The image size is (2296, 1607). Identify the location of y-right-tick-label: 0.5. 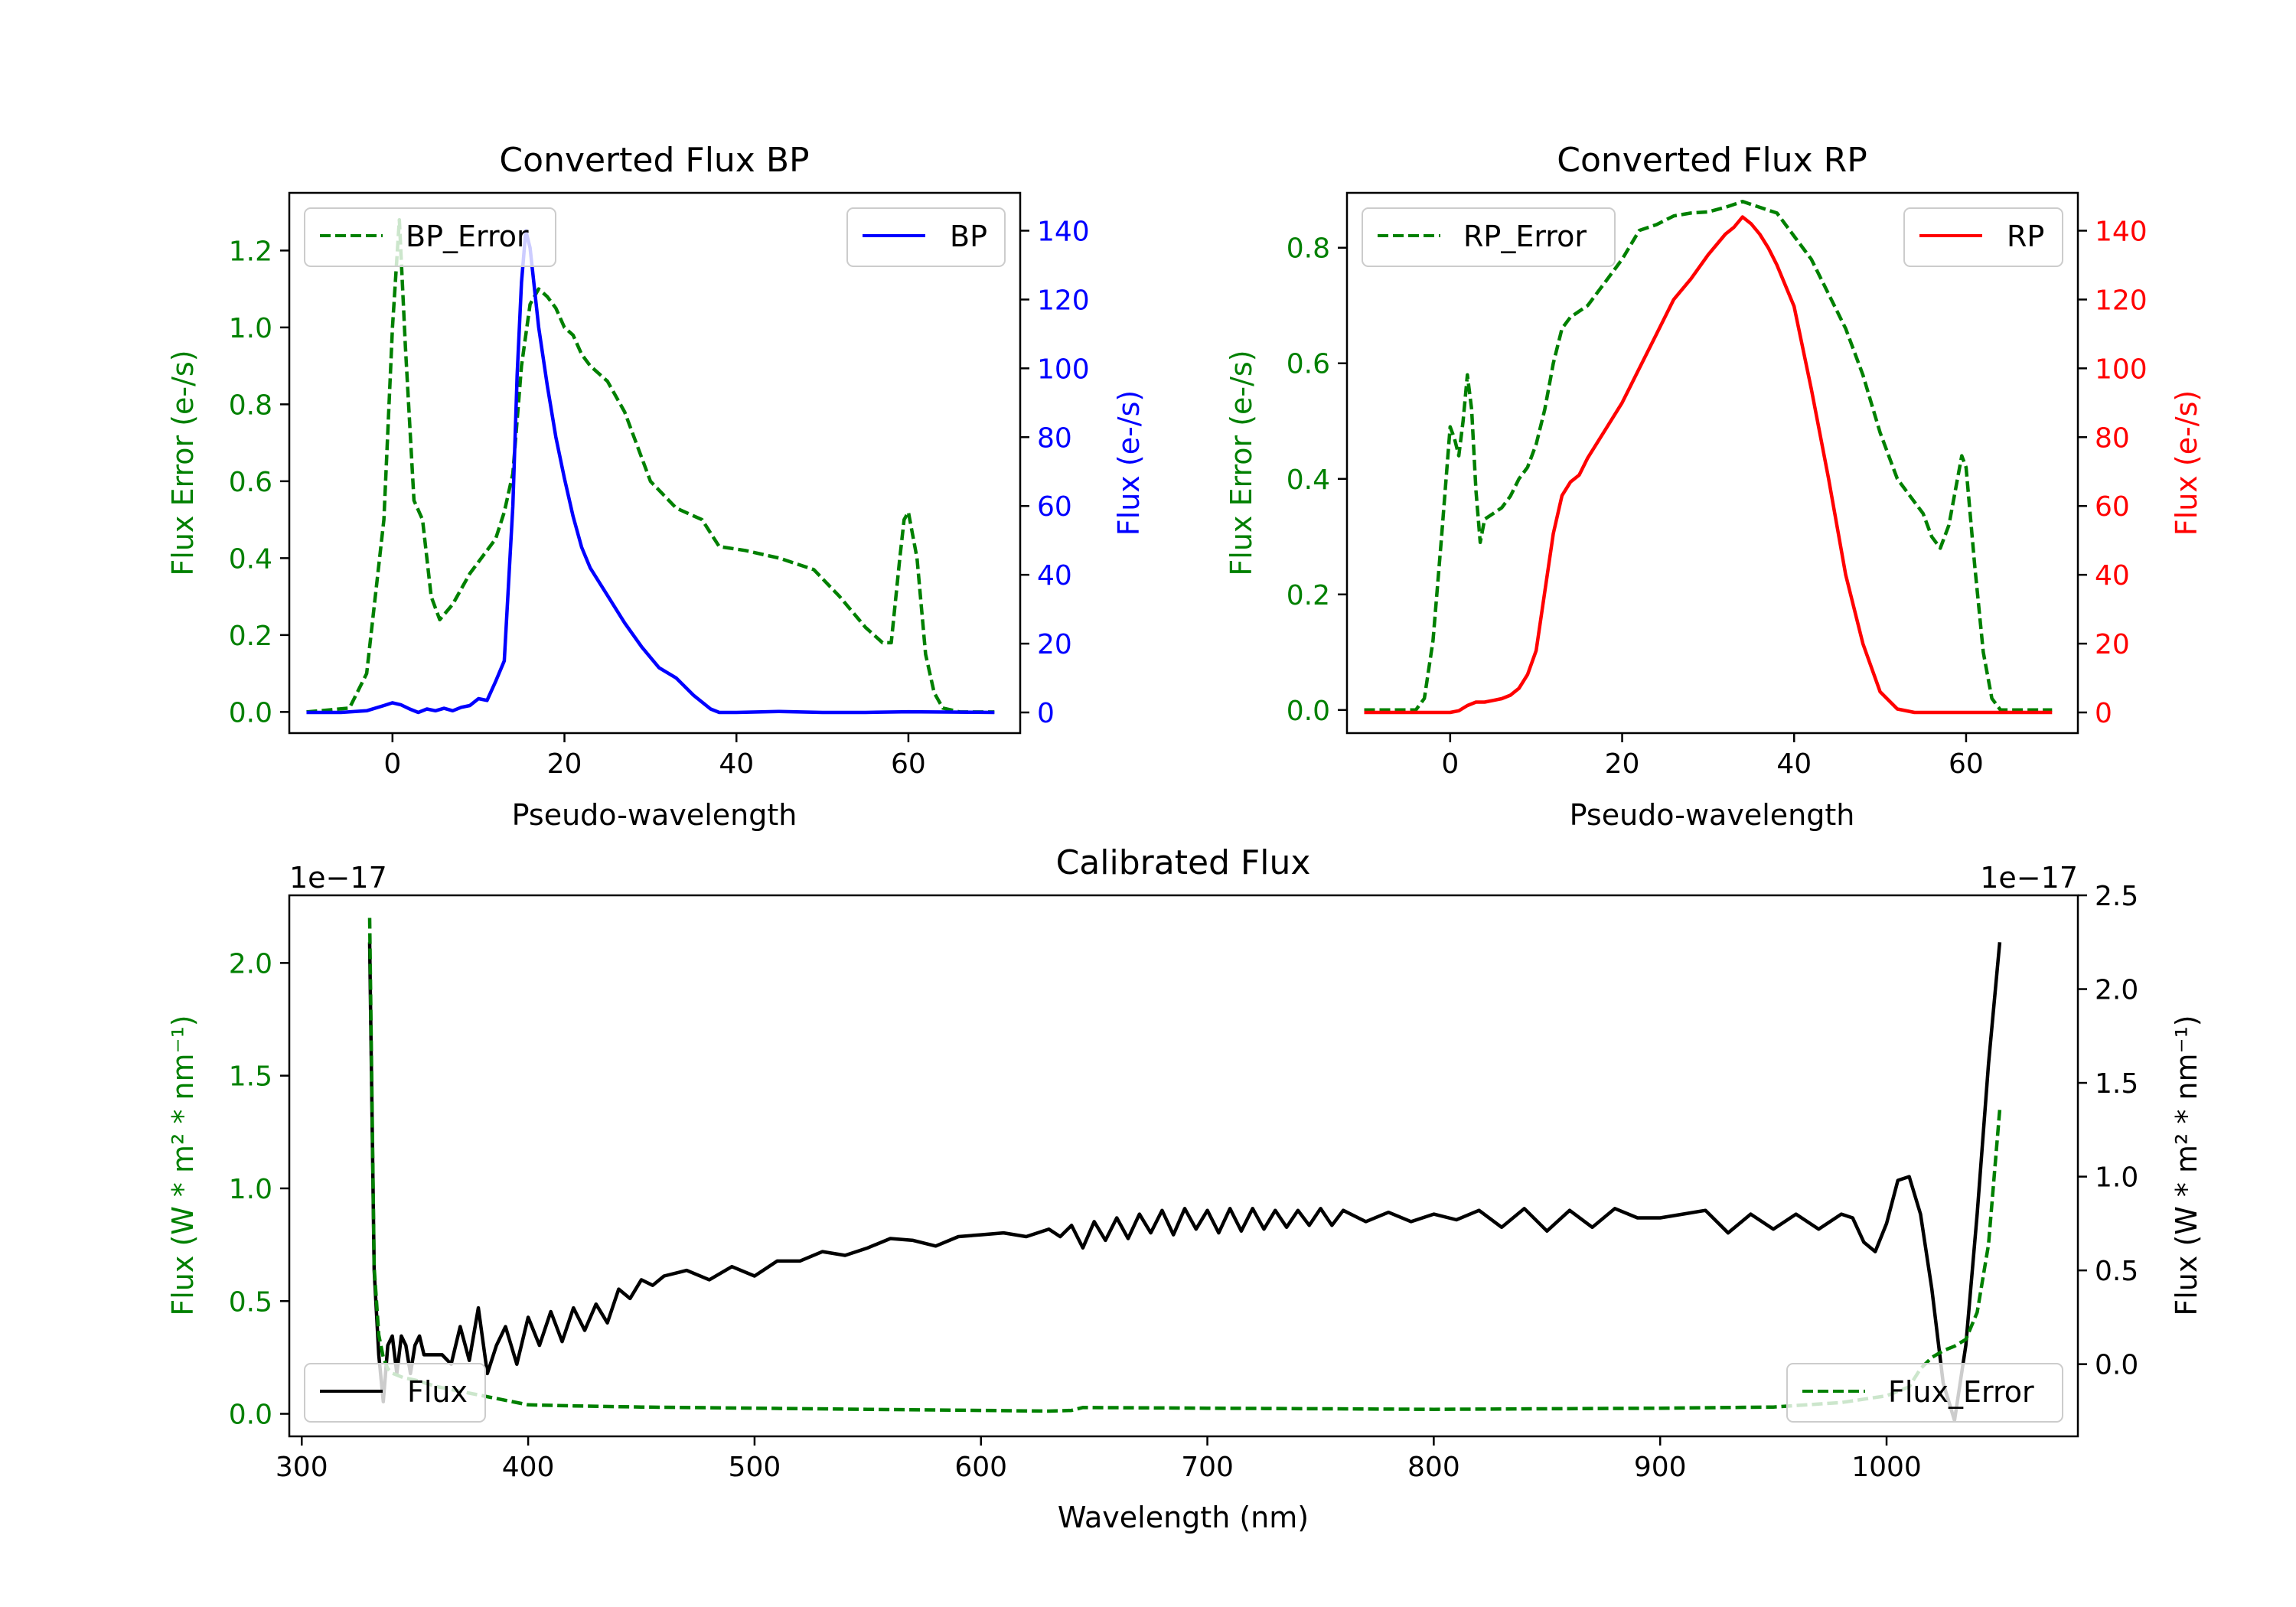
(2116, 1271).